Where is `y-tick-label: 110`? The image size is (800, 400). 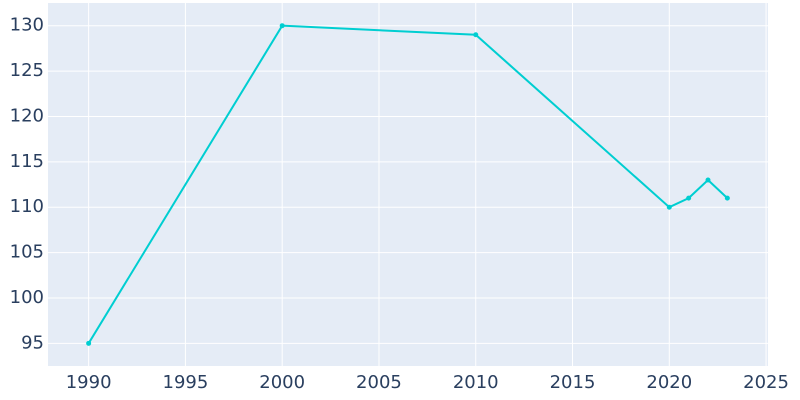
y-tick-label: 110 is located at coordinates (27, 206).